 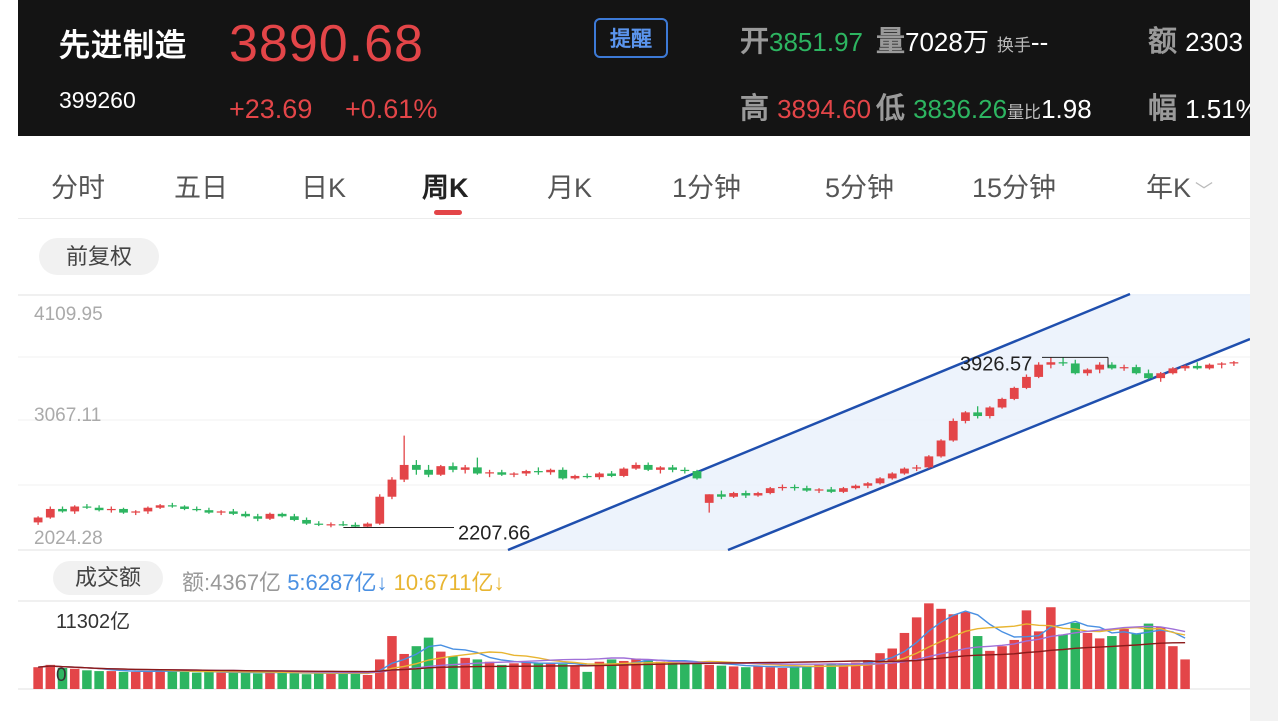 What do you see at coordinates (78, 188) in the screenshot?
I see `tab-intraday: 分时` at bounding box center [78, 188].